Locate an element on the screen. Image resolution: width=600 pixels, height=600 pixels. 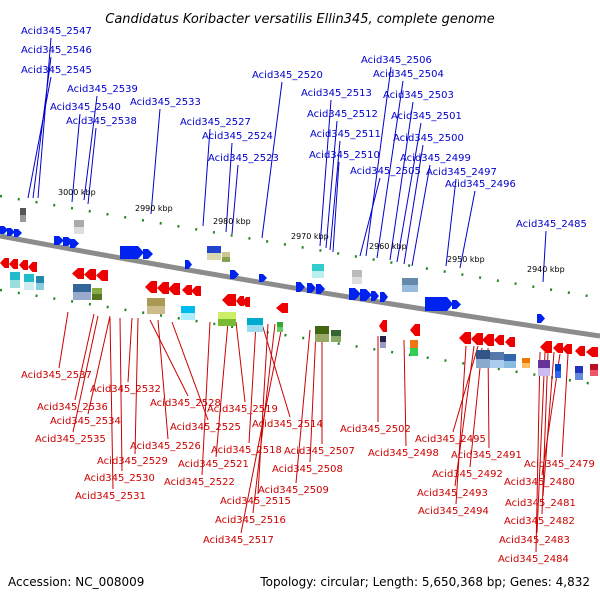
gene-label-bottom: Acid345_2518 is located at coordinates (246, 450).